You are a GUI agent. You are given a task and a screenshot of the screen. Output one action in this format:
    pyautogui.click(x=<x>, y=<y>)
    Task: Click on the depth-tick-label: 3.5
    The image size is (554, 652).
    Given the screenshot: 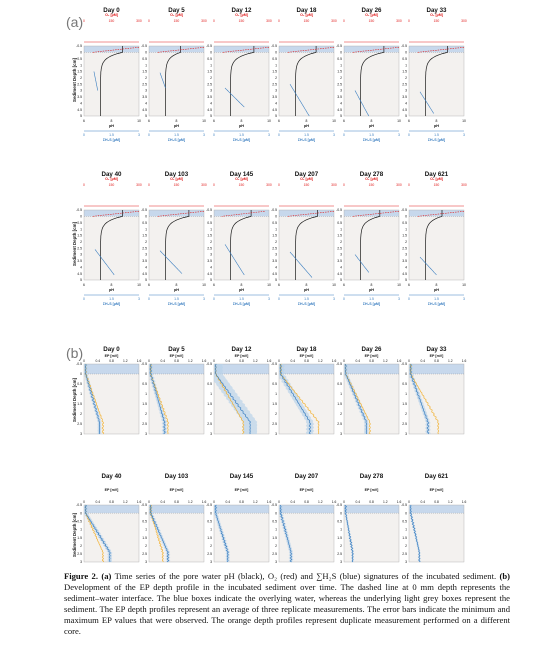 What is the action you would take?
    pyautogui.click(x=209, y=97)
    